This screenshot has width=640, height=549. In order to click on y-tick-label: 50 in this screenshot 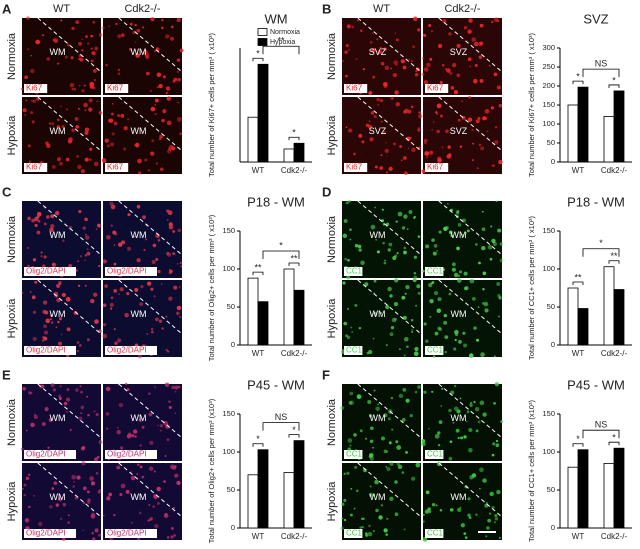, I will do `click(551, 489)`.